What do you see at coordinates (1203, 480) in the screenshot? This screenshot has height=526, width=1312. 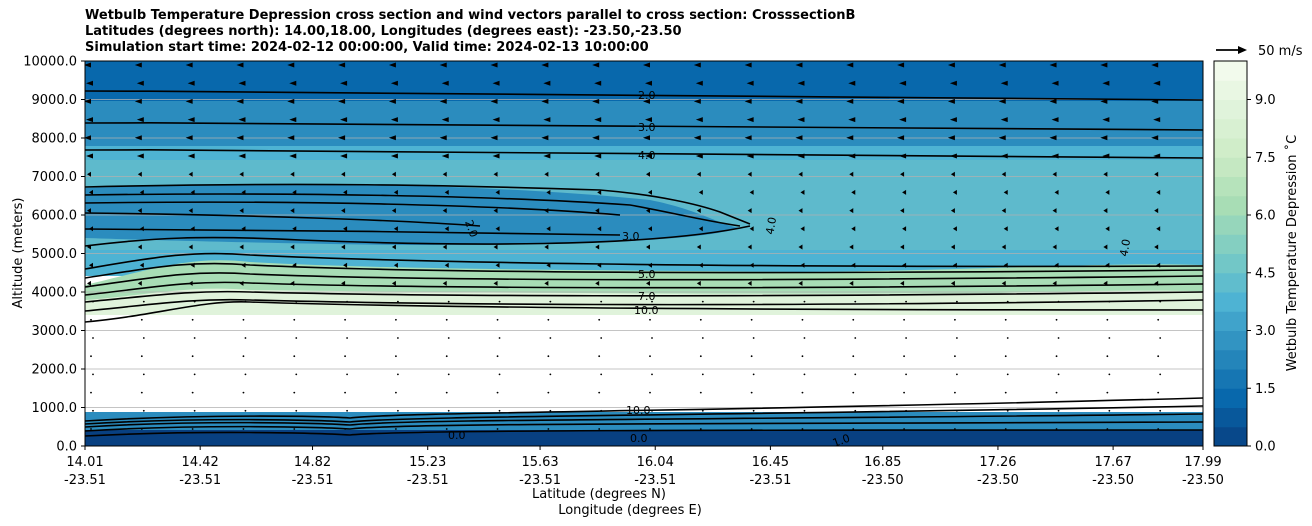 I see `x-tick-lon-label: -23.50` at bounding box center [1203, 480].